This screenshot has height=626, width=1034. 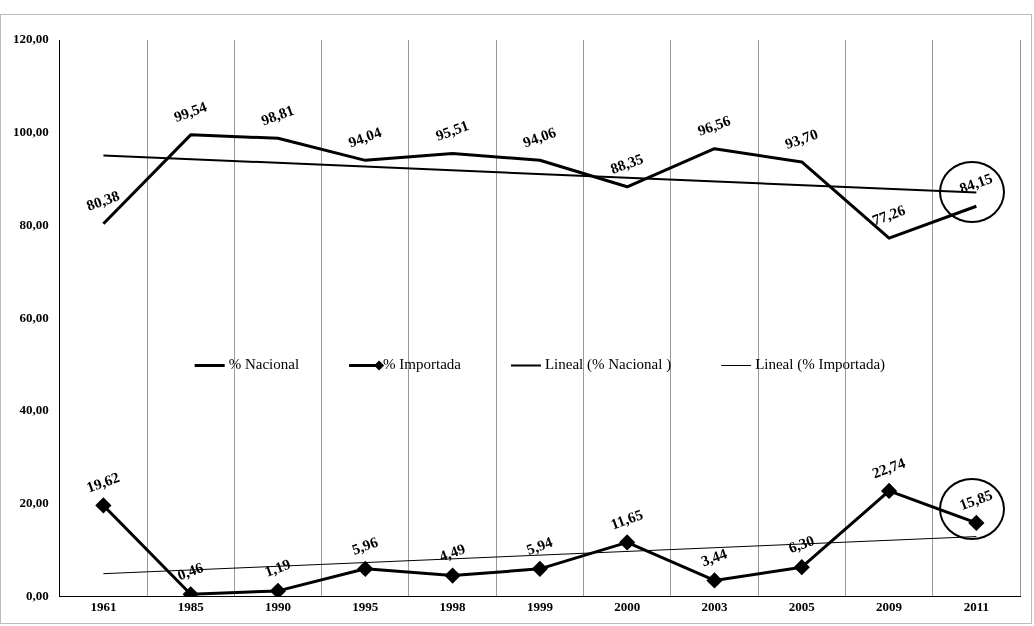 What do you see at coordinates (31, 132) in the screenshot?
I see `y-tick-label: 100,00` at bounding box center [31, 132].